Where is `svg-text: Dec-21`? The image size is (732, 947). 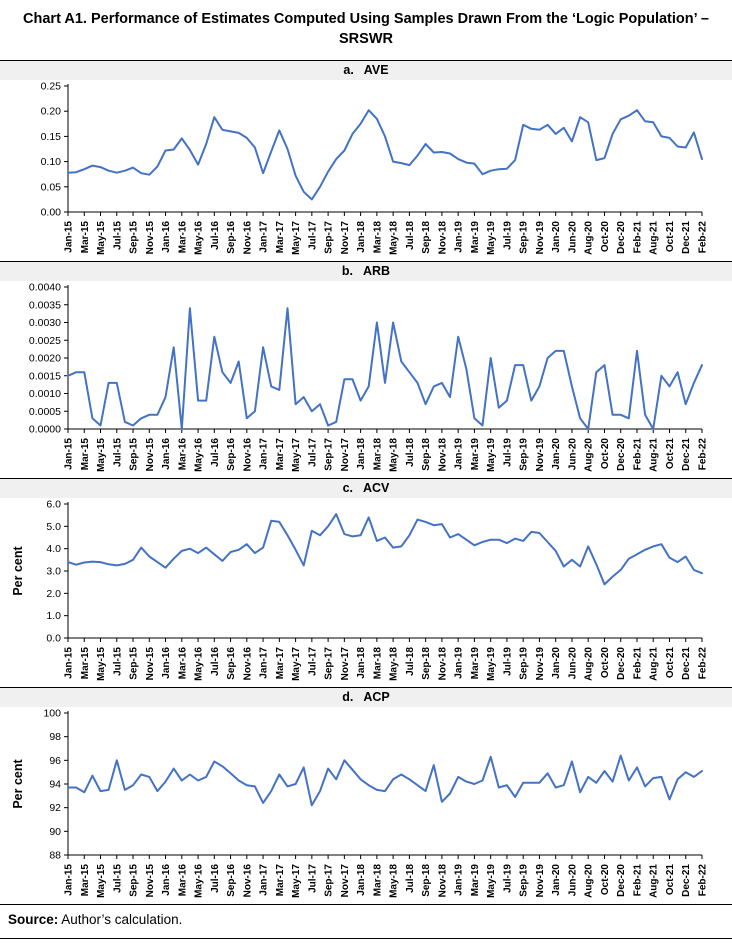 svg-text: Dec-21 is located at coordinates (686, 453).